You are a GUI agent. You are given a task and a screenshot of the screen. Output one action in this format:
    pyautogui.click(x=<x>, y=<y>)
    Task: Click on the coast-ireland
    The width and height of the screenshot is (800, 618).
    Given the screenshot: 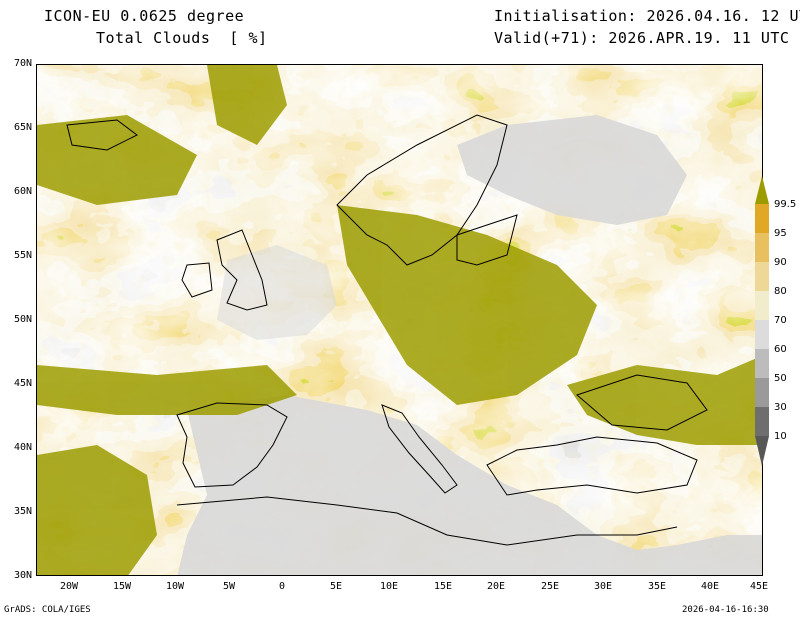 What is the action you would take?
    pyautogui.click(x=197, y=280)
    